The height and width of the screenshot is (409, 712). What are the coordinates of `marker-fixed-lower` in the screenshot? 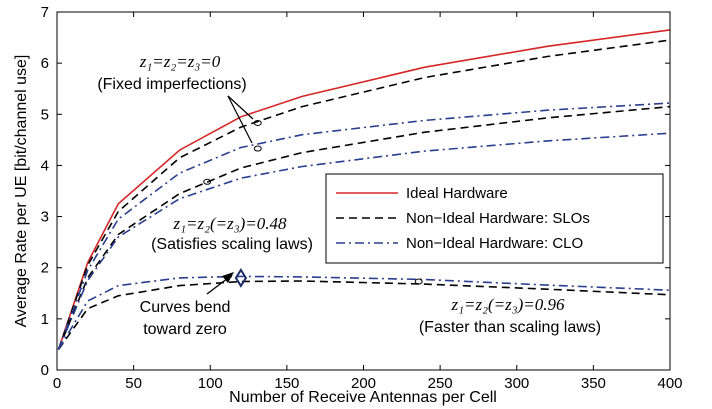 It's located at (257, 148).